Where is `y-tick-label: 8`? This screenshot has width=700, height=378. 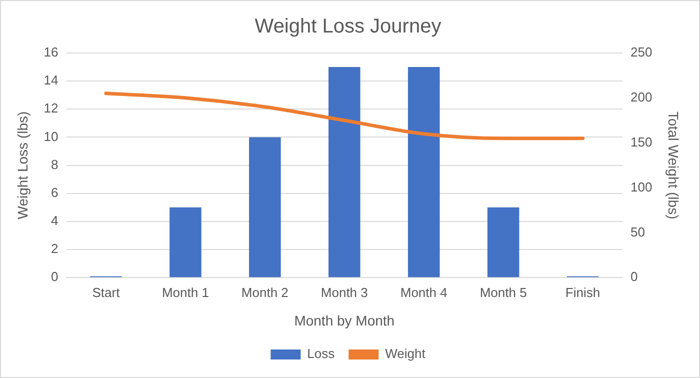
y-tick-label: 8 is located at coordinates (54, 164).